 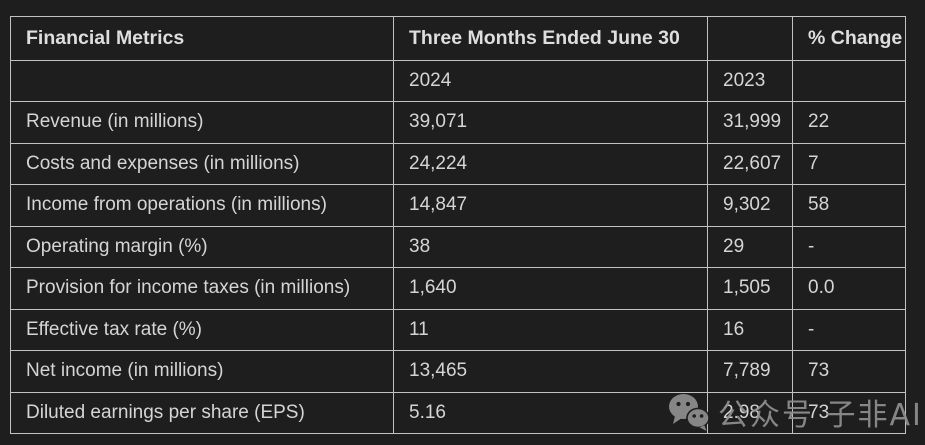 I want to click on table-year-row: 2024 2023, so click(x=458, y=81).